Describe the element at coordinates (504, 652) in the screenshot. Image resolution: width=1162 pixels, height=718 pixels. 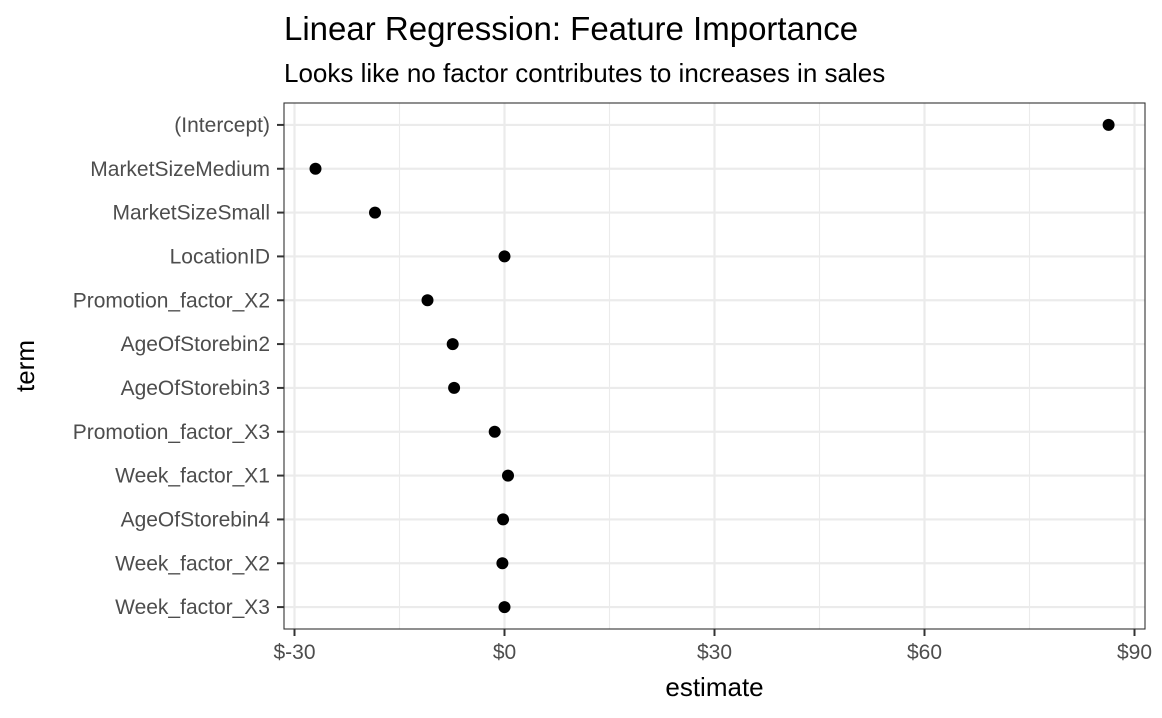
I see `x-tick-label: $0` at that location.